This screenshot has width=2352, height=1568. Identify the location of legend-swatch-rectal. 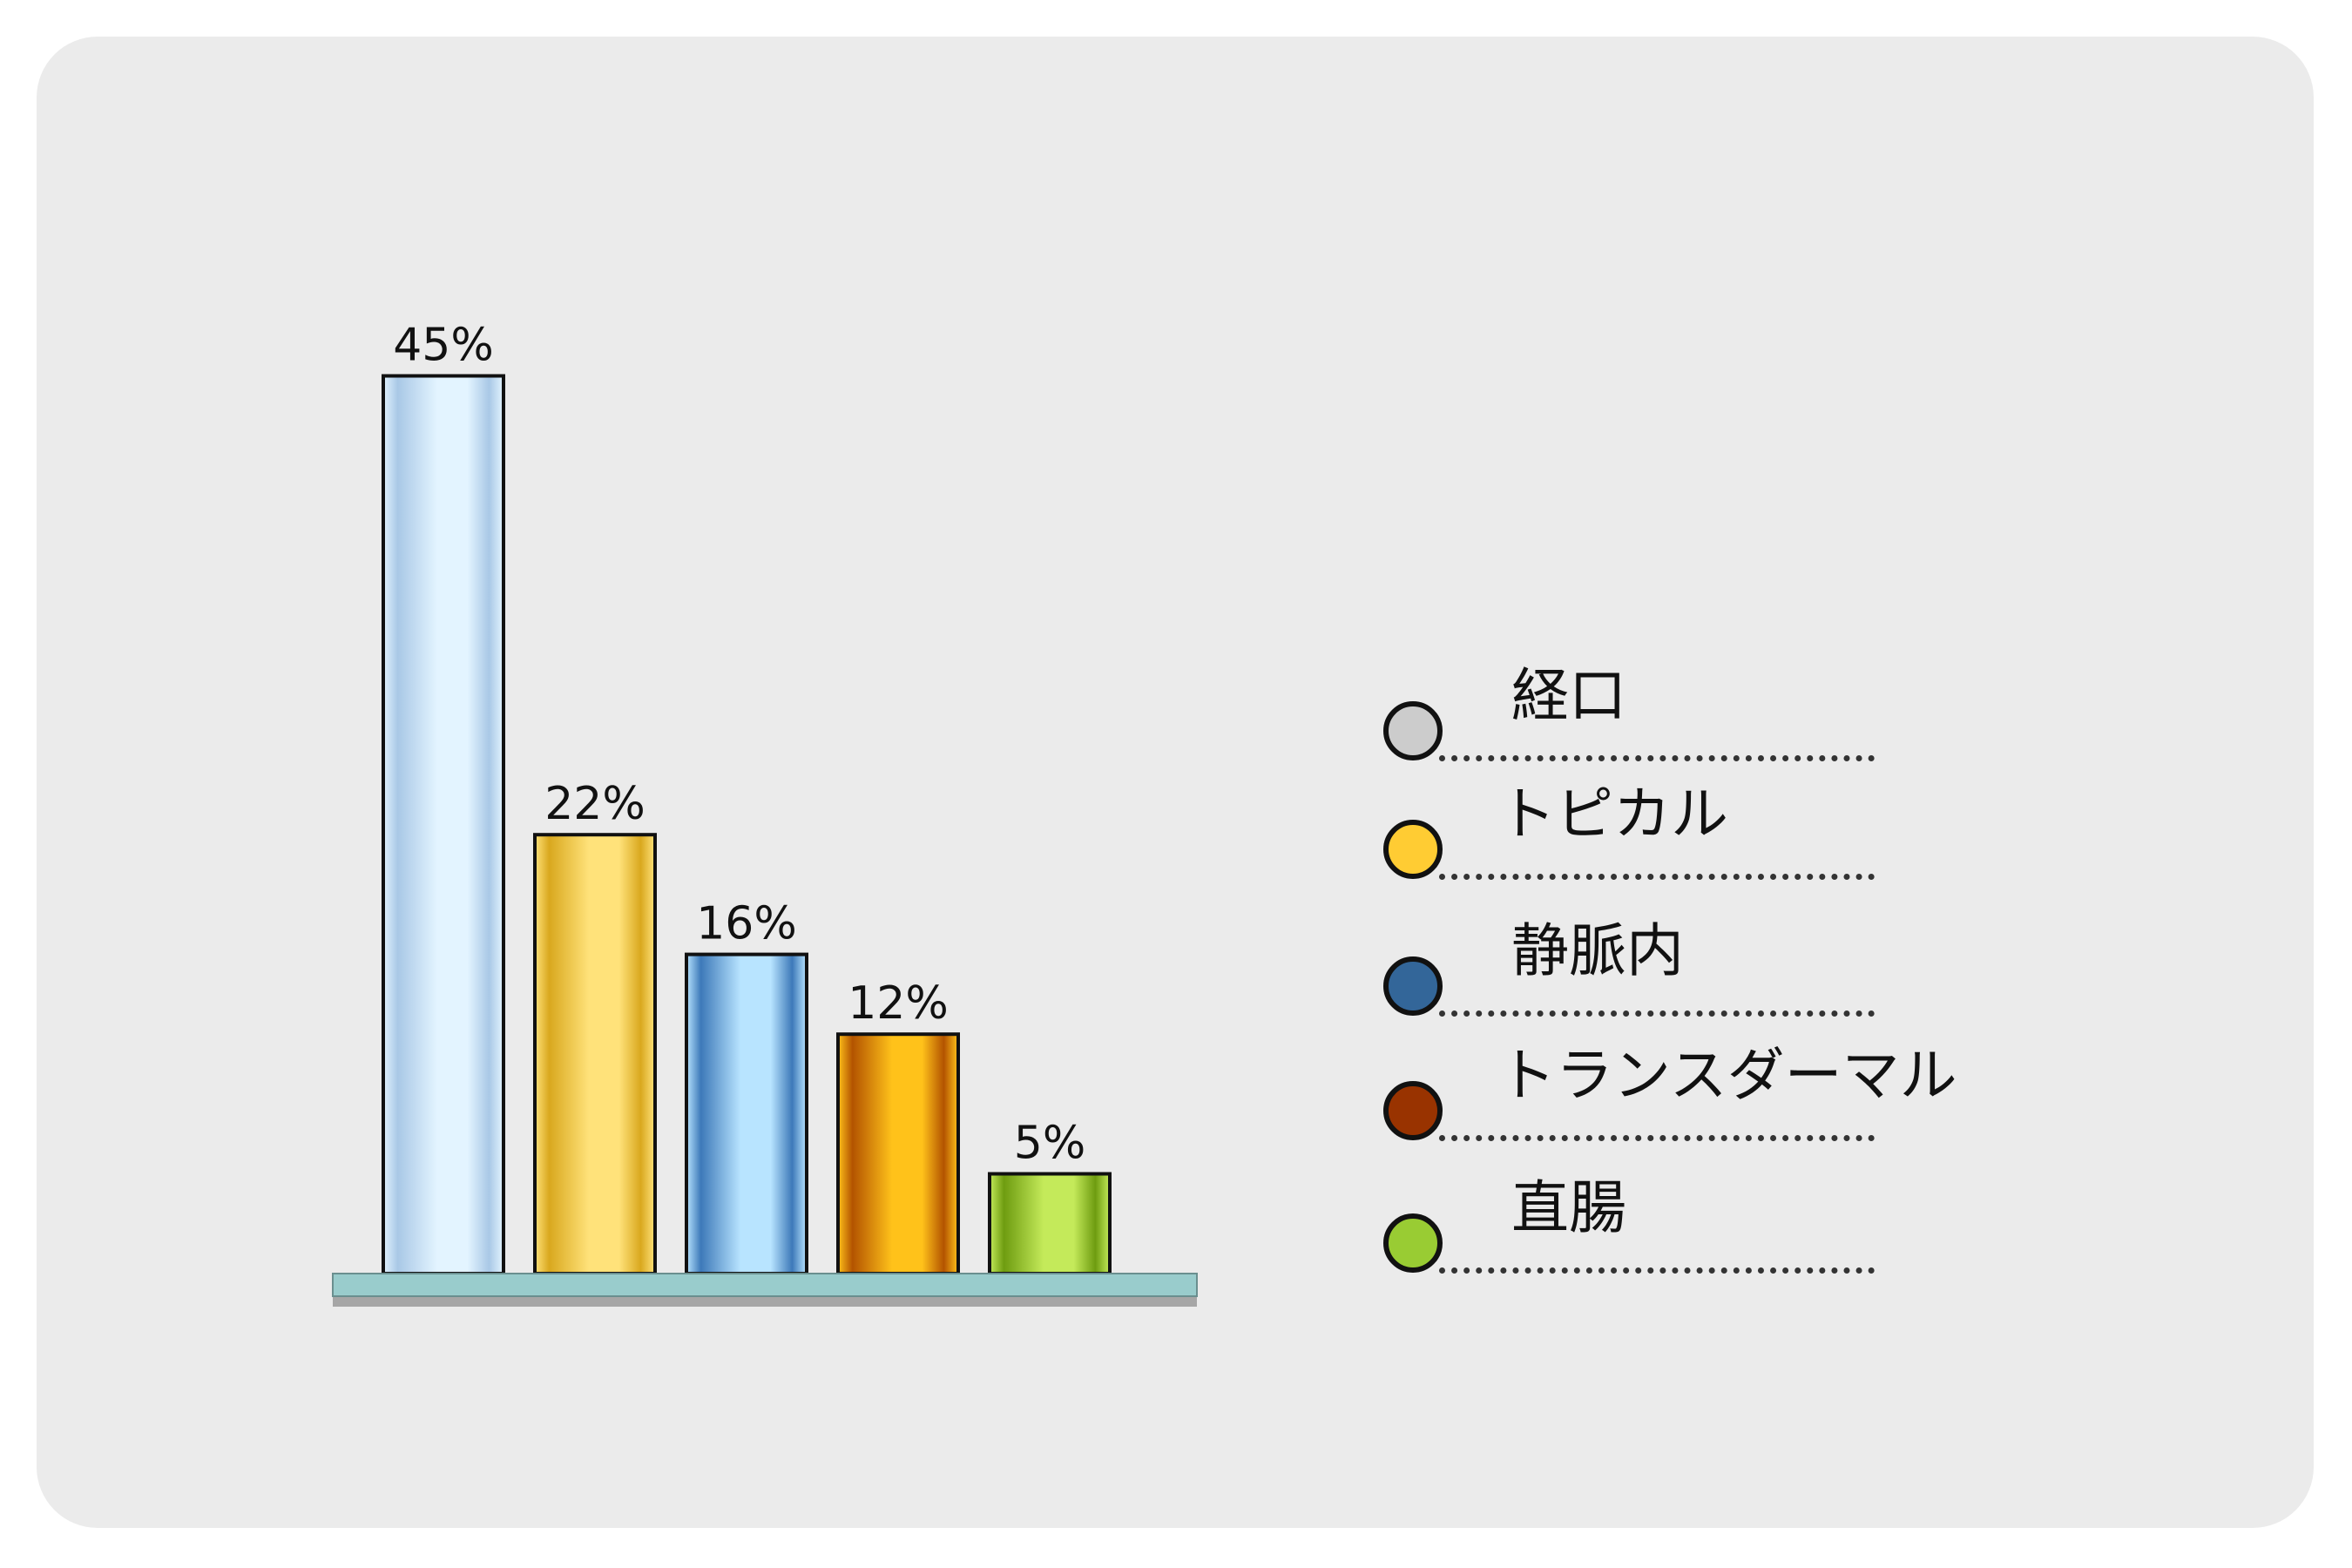
(1413, 1243).